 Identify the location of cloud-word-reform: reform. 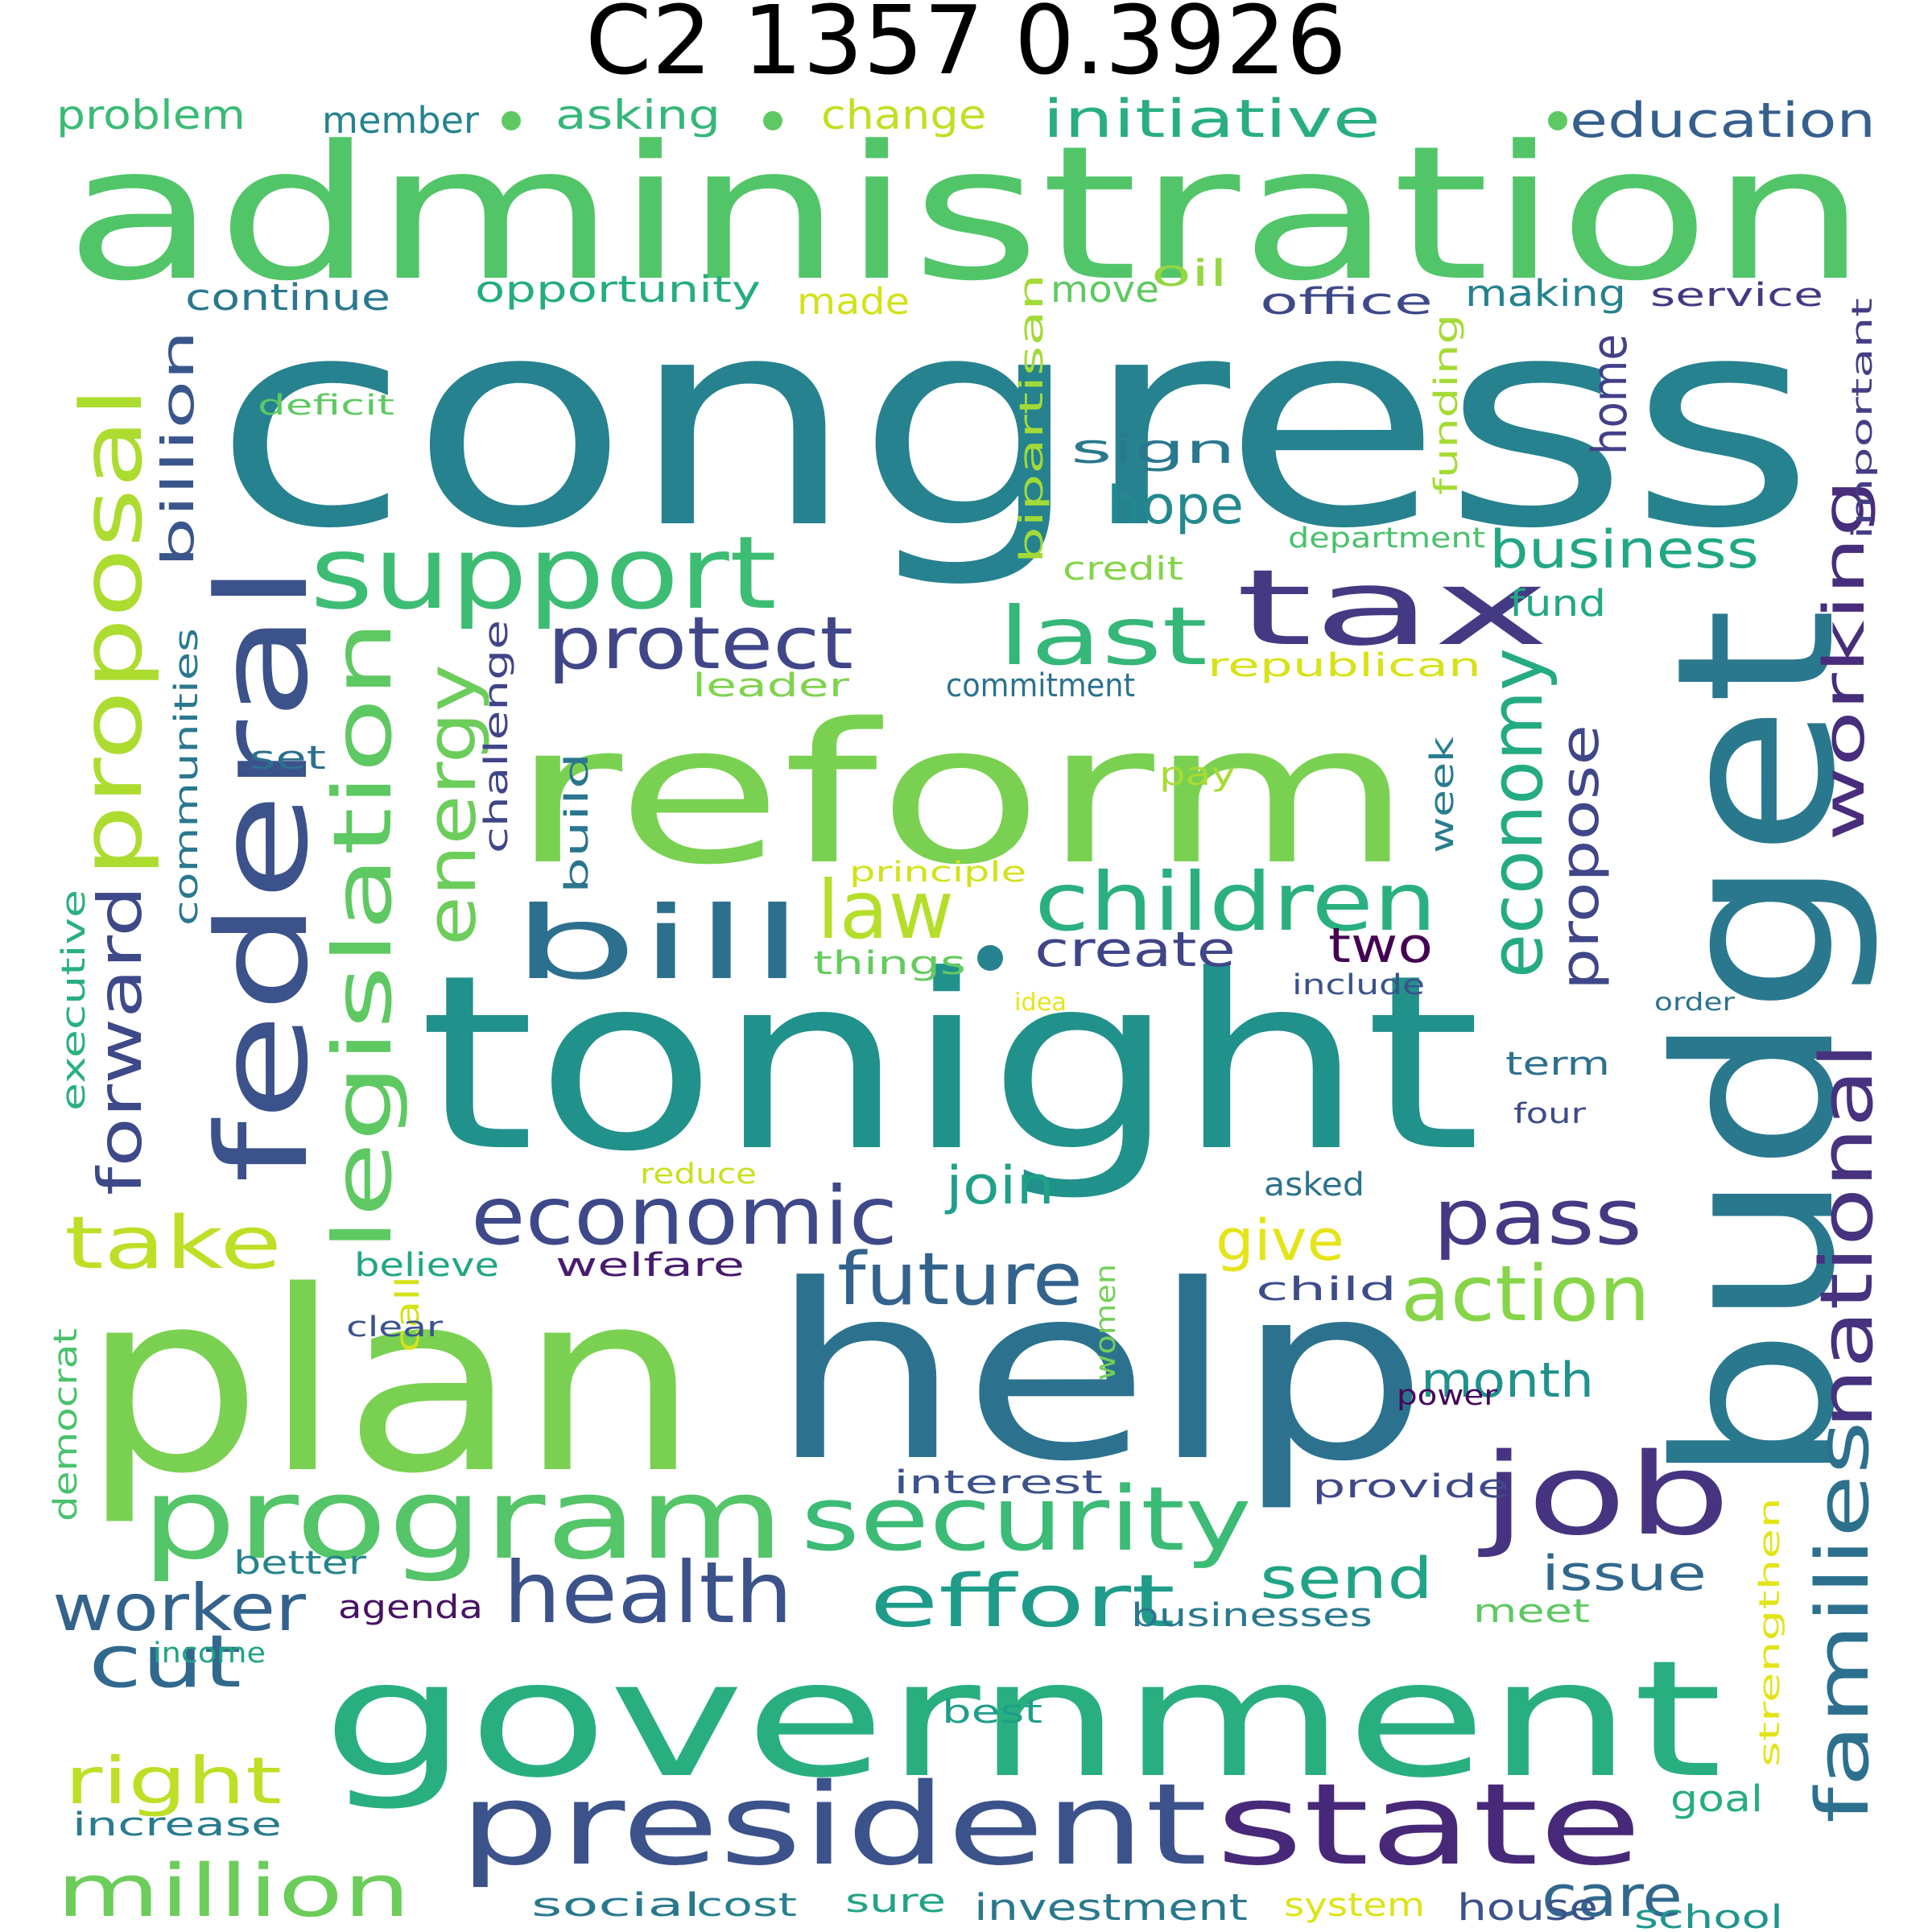
(962, 794).